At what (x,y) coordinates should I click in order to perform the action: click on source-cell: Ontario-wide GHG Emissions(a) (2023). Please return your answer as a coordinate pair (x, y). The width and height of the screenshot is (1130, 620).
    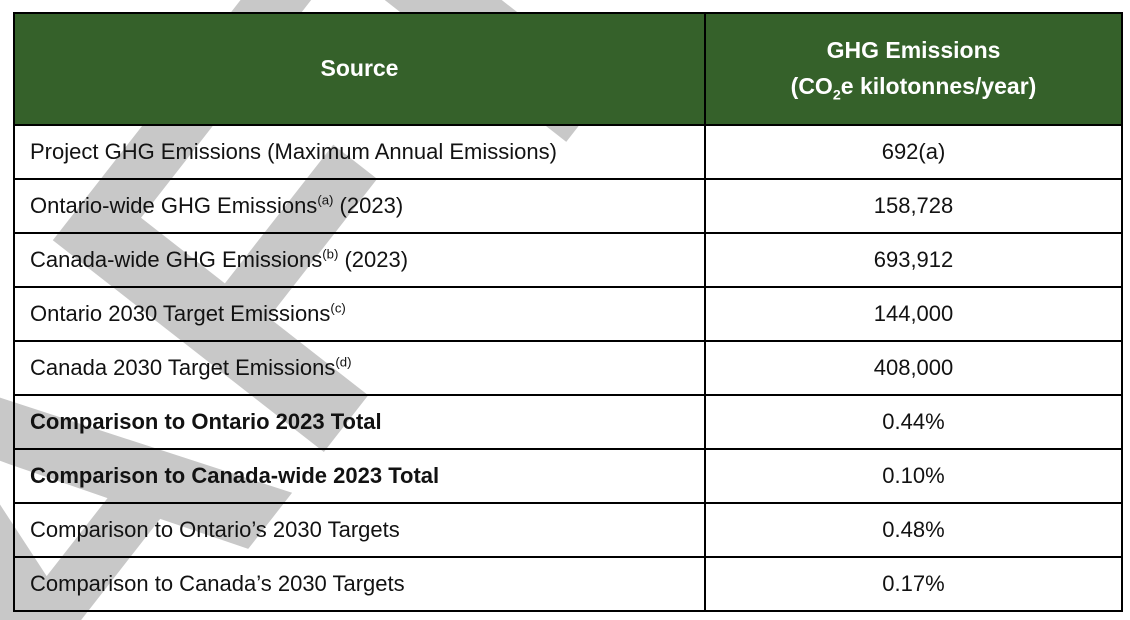
    Looking at the image, I should click on (359, 206).